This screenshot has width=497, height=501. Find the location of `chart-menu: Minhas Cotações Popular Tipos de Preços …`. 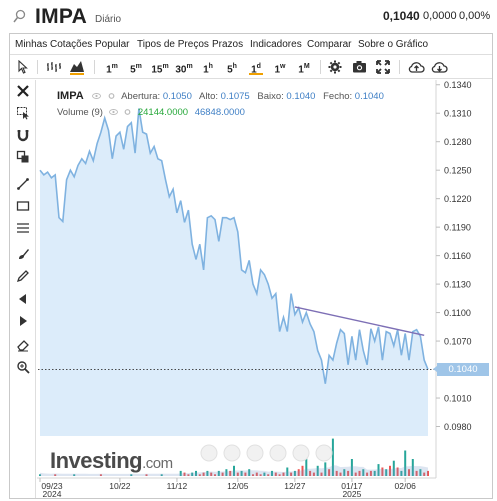

chart-menu: Minhas Cotações Popular Tipos de Preços … is located at coordinates (251, 44).